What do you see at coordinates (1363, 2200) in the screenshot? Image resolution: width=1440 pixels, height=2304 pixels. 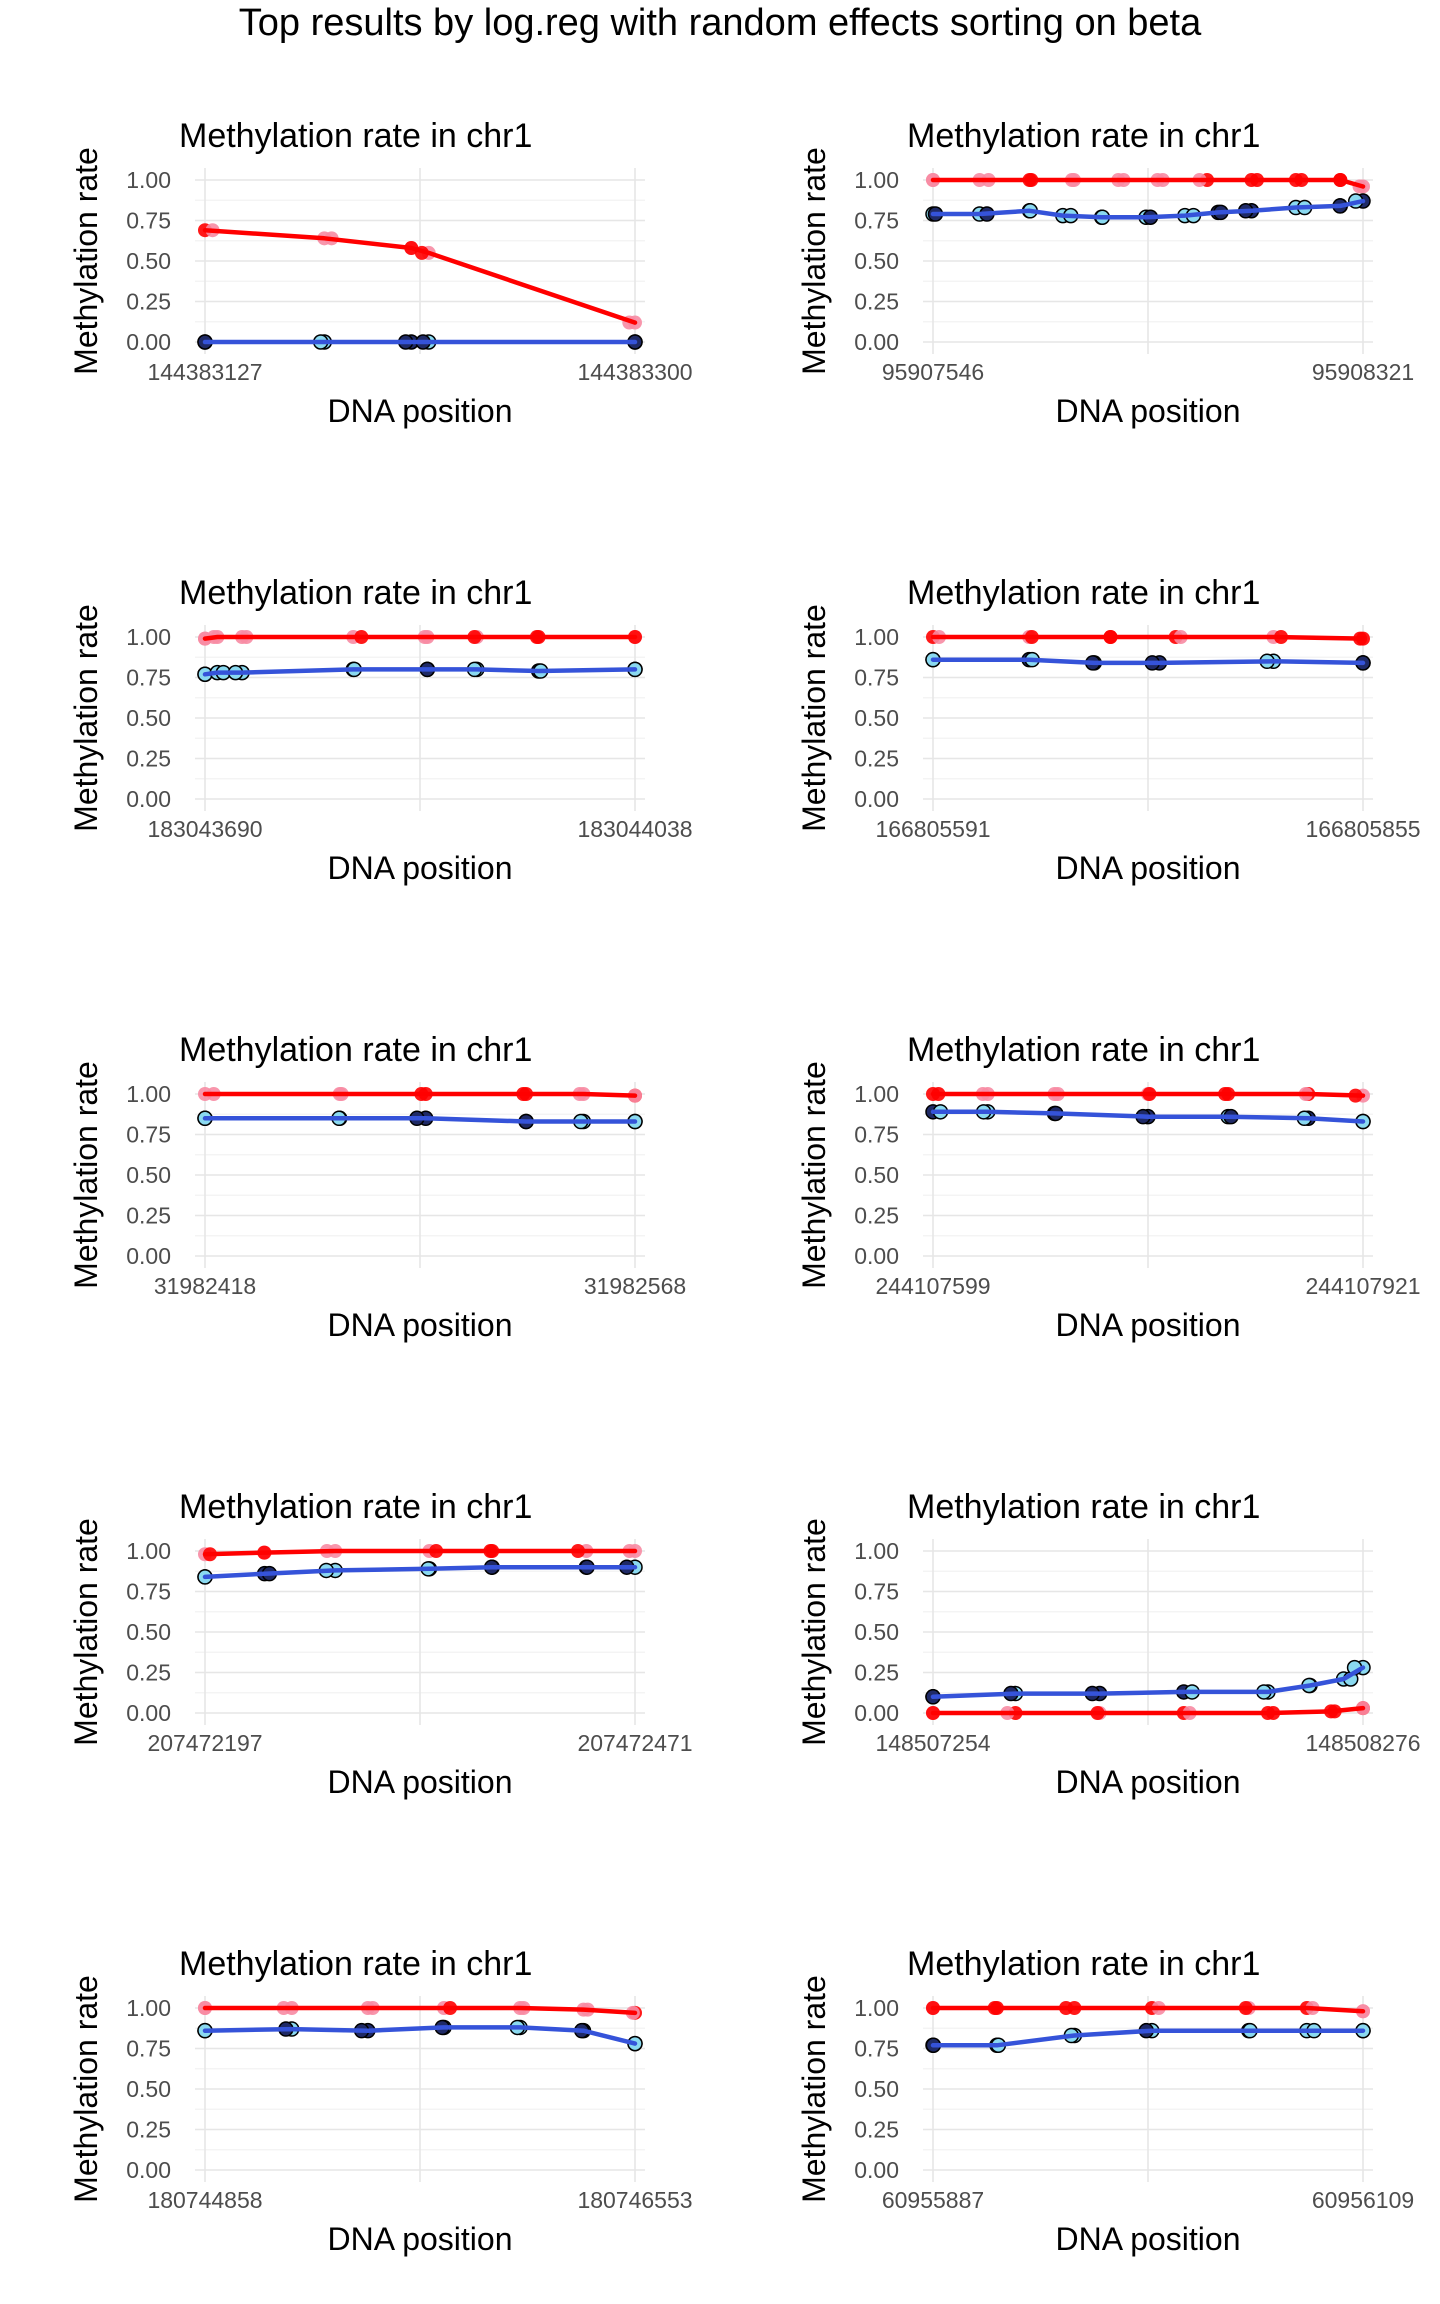 I see `x-tick-label: 60956109` at bounding box center [1363, 2200].